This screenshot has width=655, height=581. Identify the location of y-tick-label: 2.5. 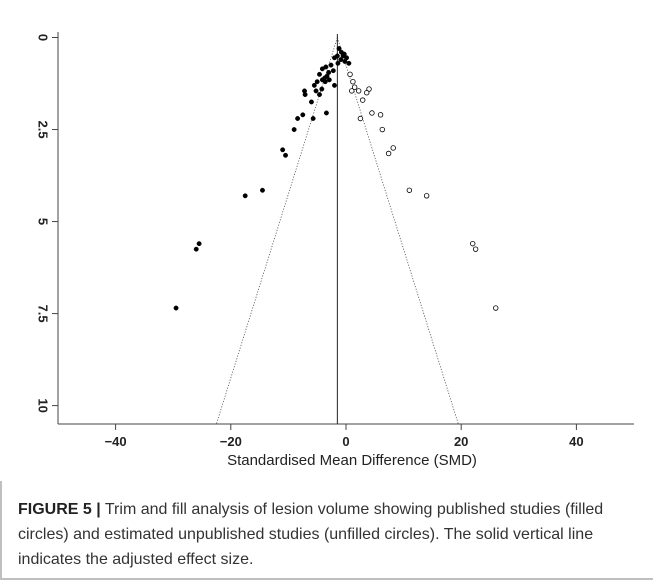
(43, 130).